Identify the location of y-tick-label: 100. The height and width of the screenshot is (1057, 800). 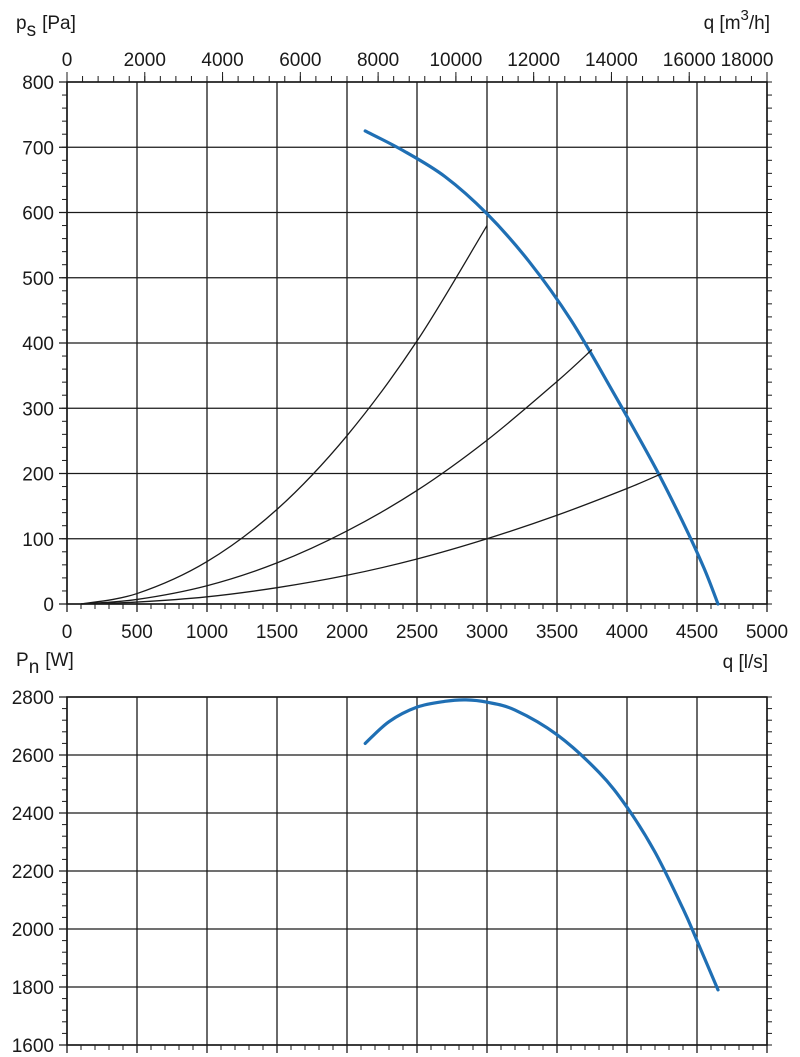
(38, 540).